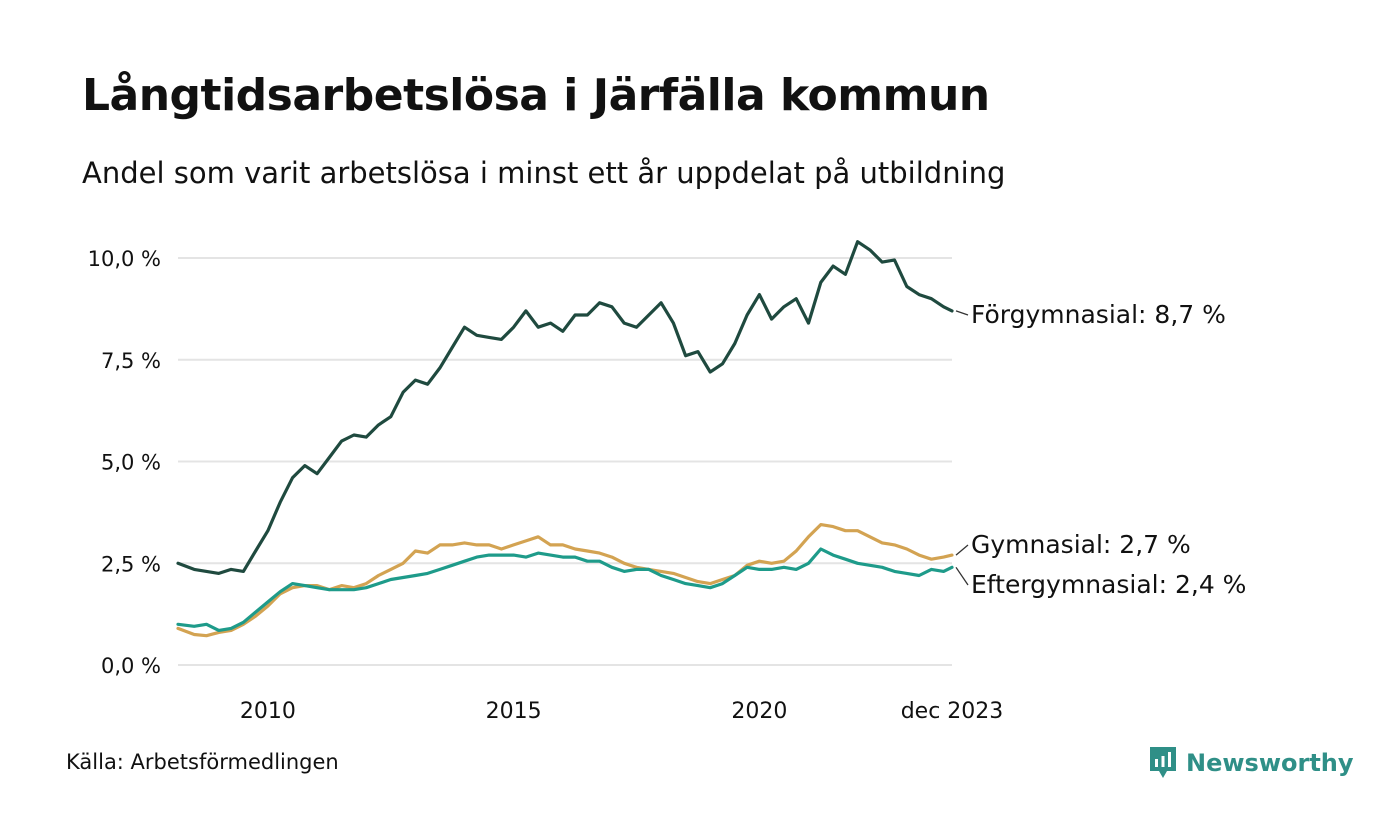 The width and height of the screenshot is (1400, 840). I want to click on y-tick-label: 10,0 %, so click(124, 259).